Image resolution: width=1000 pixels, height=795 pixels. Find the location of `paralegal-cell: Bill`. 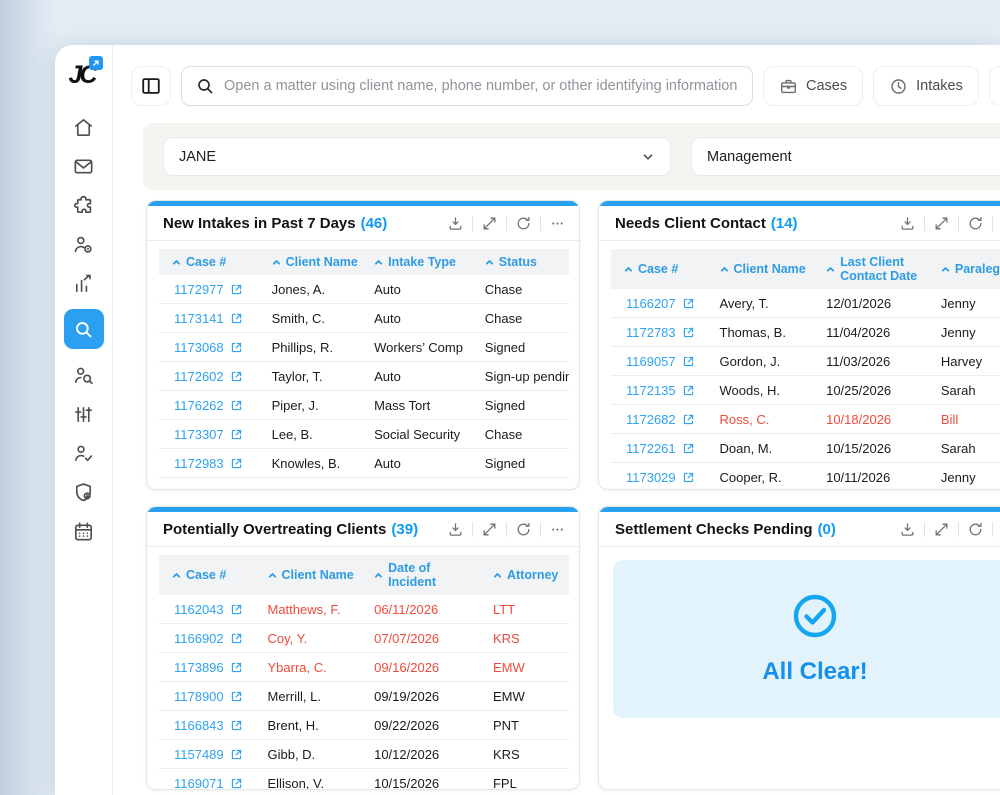

paralegal-cell: Bill is located at coordinates (967, 419).